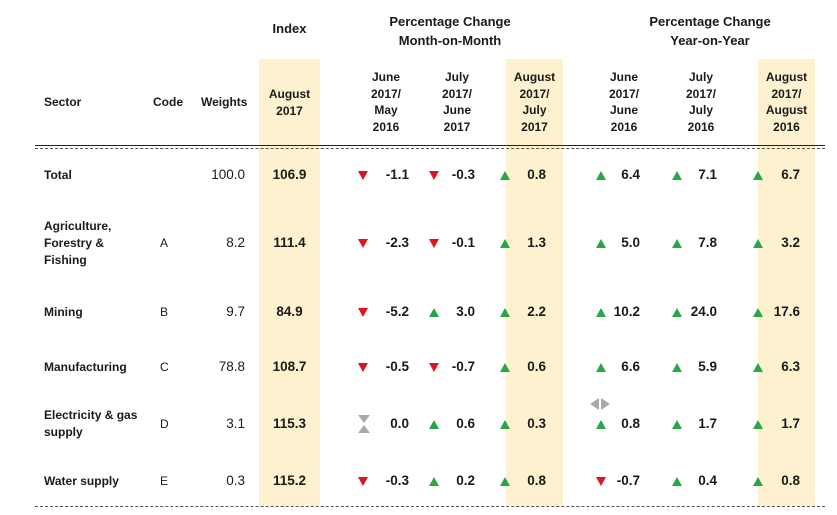 This screenshot has width=837, height=515. What do you see at coordinates (289, 28) in the screenshot?
I see `index-title: Index` at bounding box center [289, 28].